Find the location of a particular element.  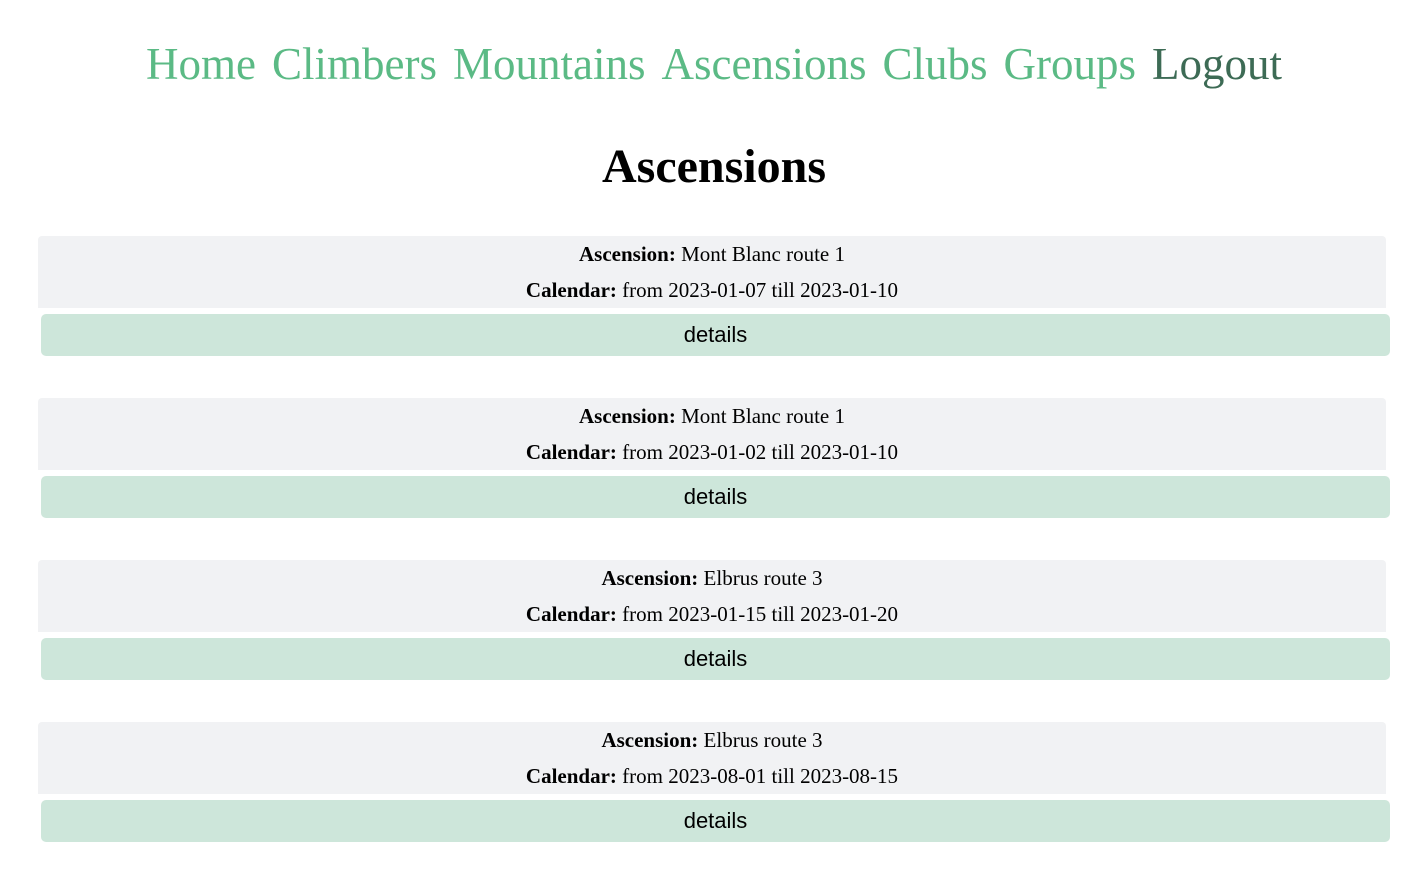

calendar-range: from 2023-01-02 till 2023-01-10 is located at coordinates (760, 452).